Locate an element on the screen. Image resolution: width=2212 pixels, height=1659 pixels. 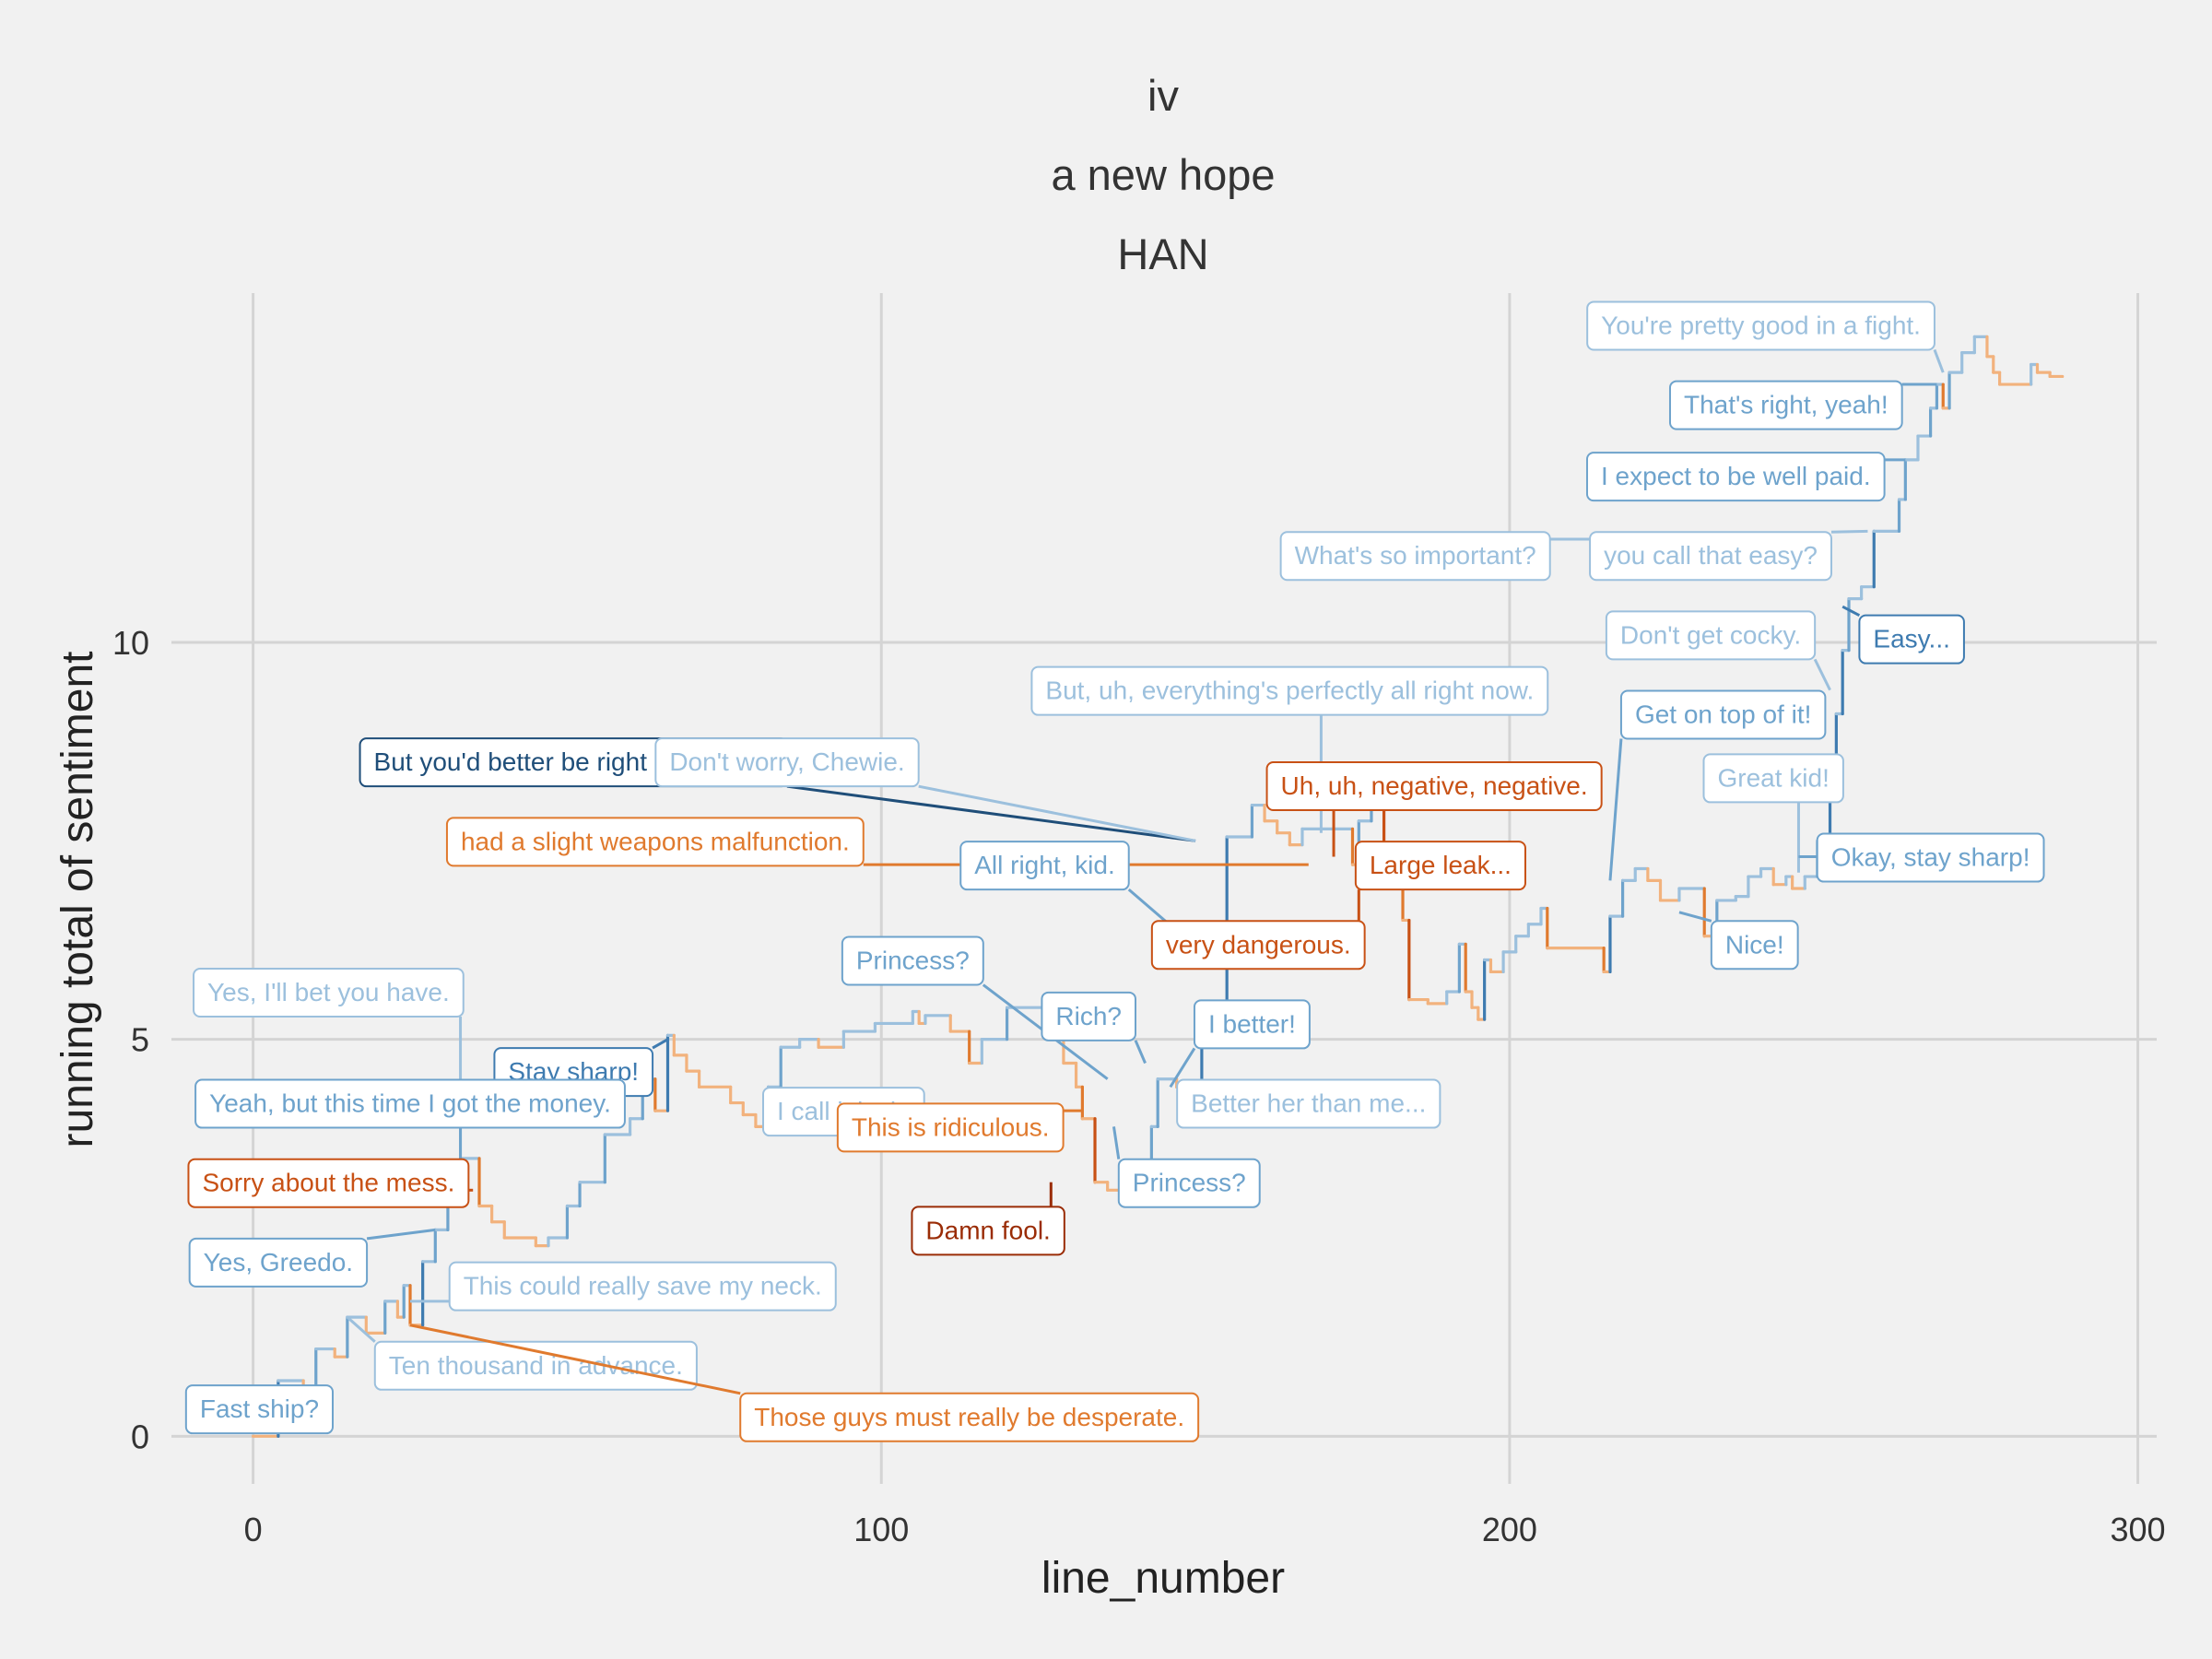
quote-label: Uh, uh, negative, negative. is located at coordinates (1434, 809).